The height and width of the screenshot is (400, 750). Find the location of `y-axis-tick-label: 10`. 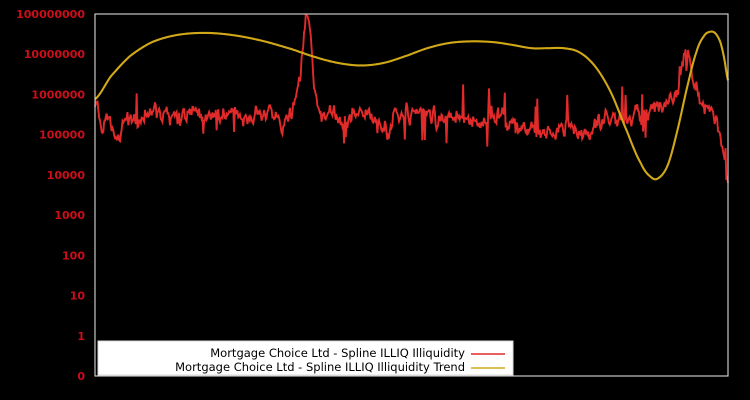

y-axis-tick-label: 10 is located at coordinates (78, 296).